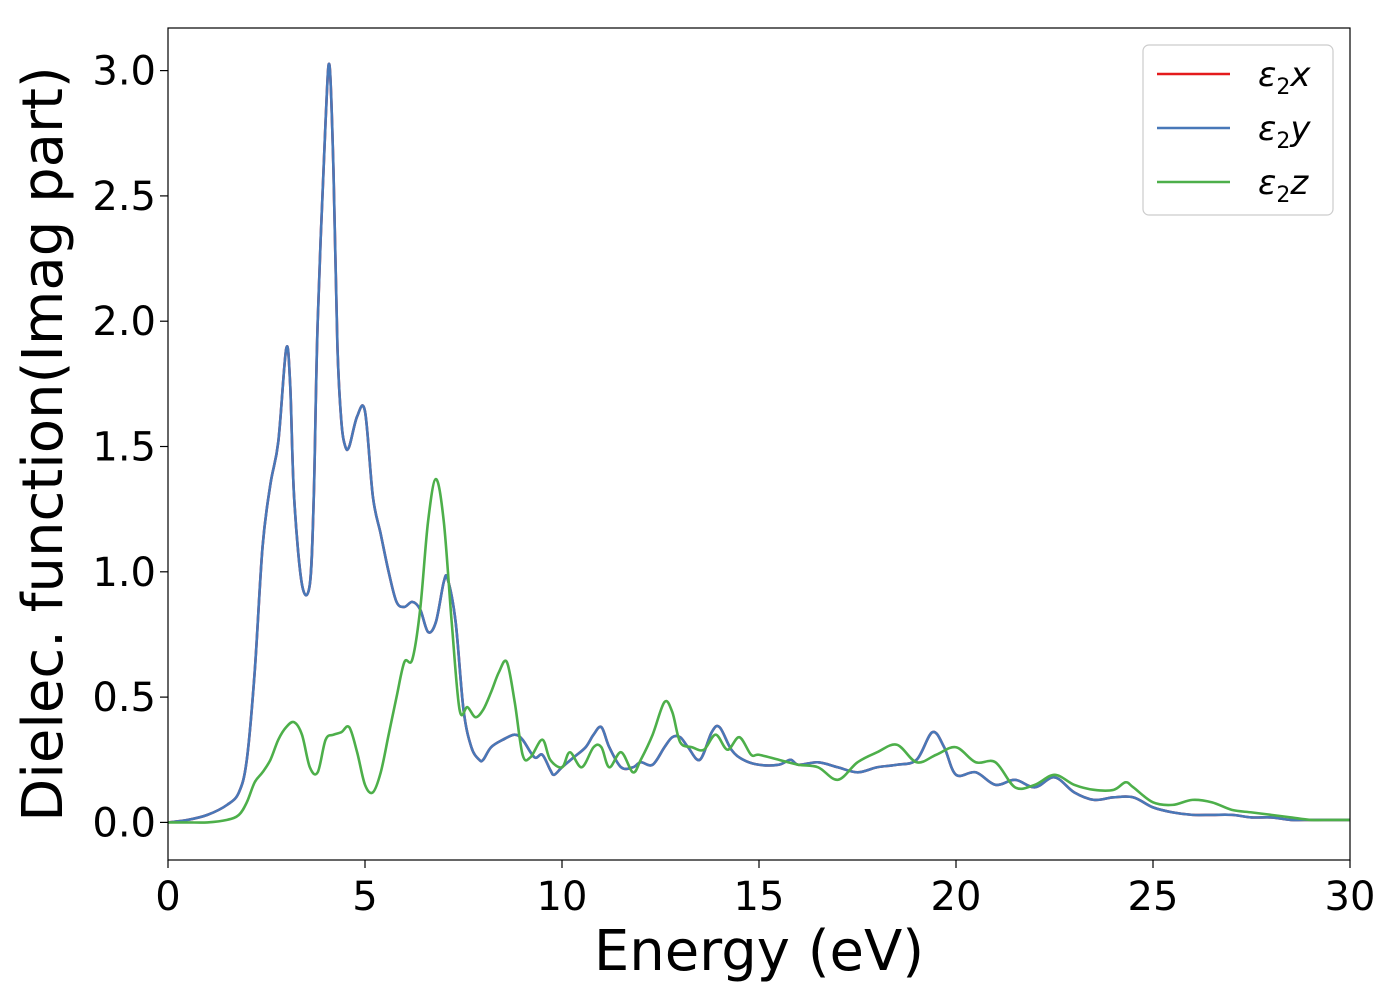 This screenshot has width=1400, height=1000. What do you see at coordinates (759, 897) in the screenshot?
I see `x-tick-label: 15` at bounding box center [759, 897].